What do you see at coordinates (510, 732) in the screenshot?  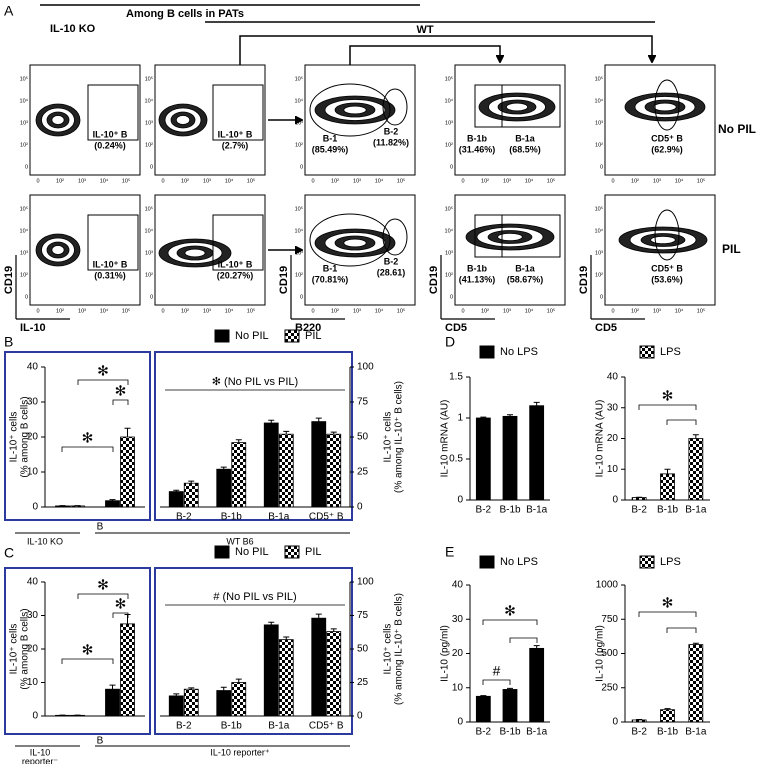 I see `x-tick-label: B-1b` at bounding box center [510, 732].